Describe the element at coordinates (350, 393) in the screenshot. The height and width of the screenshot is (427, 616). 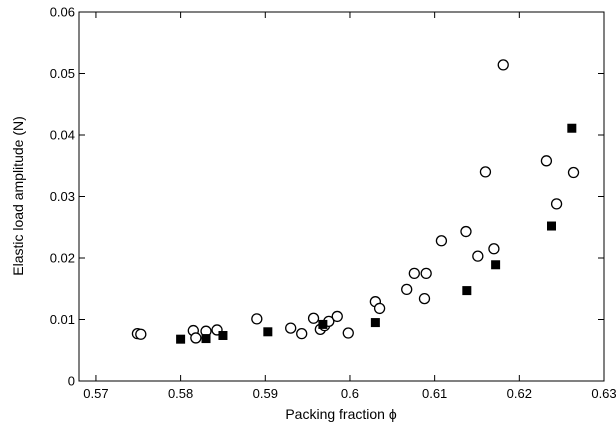
I see `x-tick-label: 0.6` at that location.